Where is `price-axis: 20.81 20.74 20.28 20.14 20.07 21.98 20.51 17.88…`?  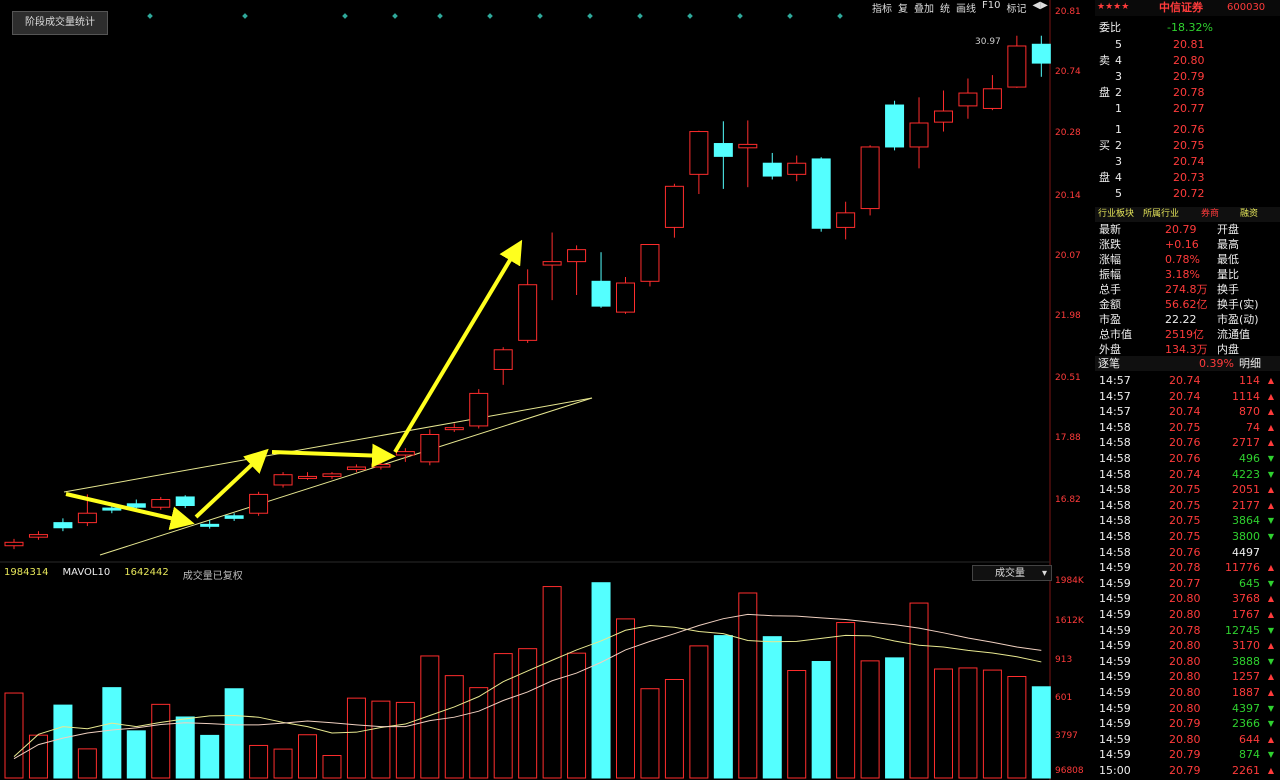
price-axis: 20.81 20.74 20.28 20.14 20.07 21.98 20.51 17.88… is located at coordinates (1068, 256).